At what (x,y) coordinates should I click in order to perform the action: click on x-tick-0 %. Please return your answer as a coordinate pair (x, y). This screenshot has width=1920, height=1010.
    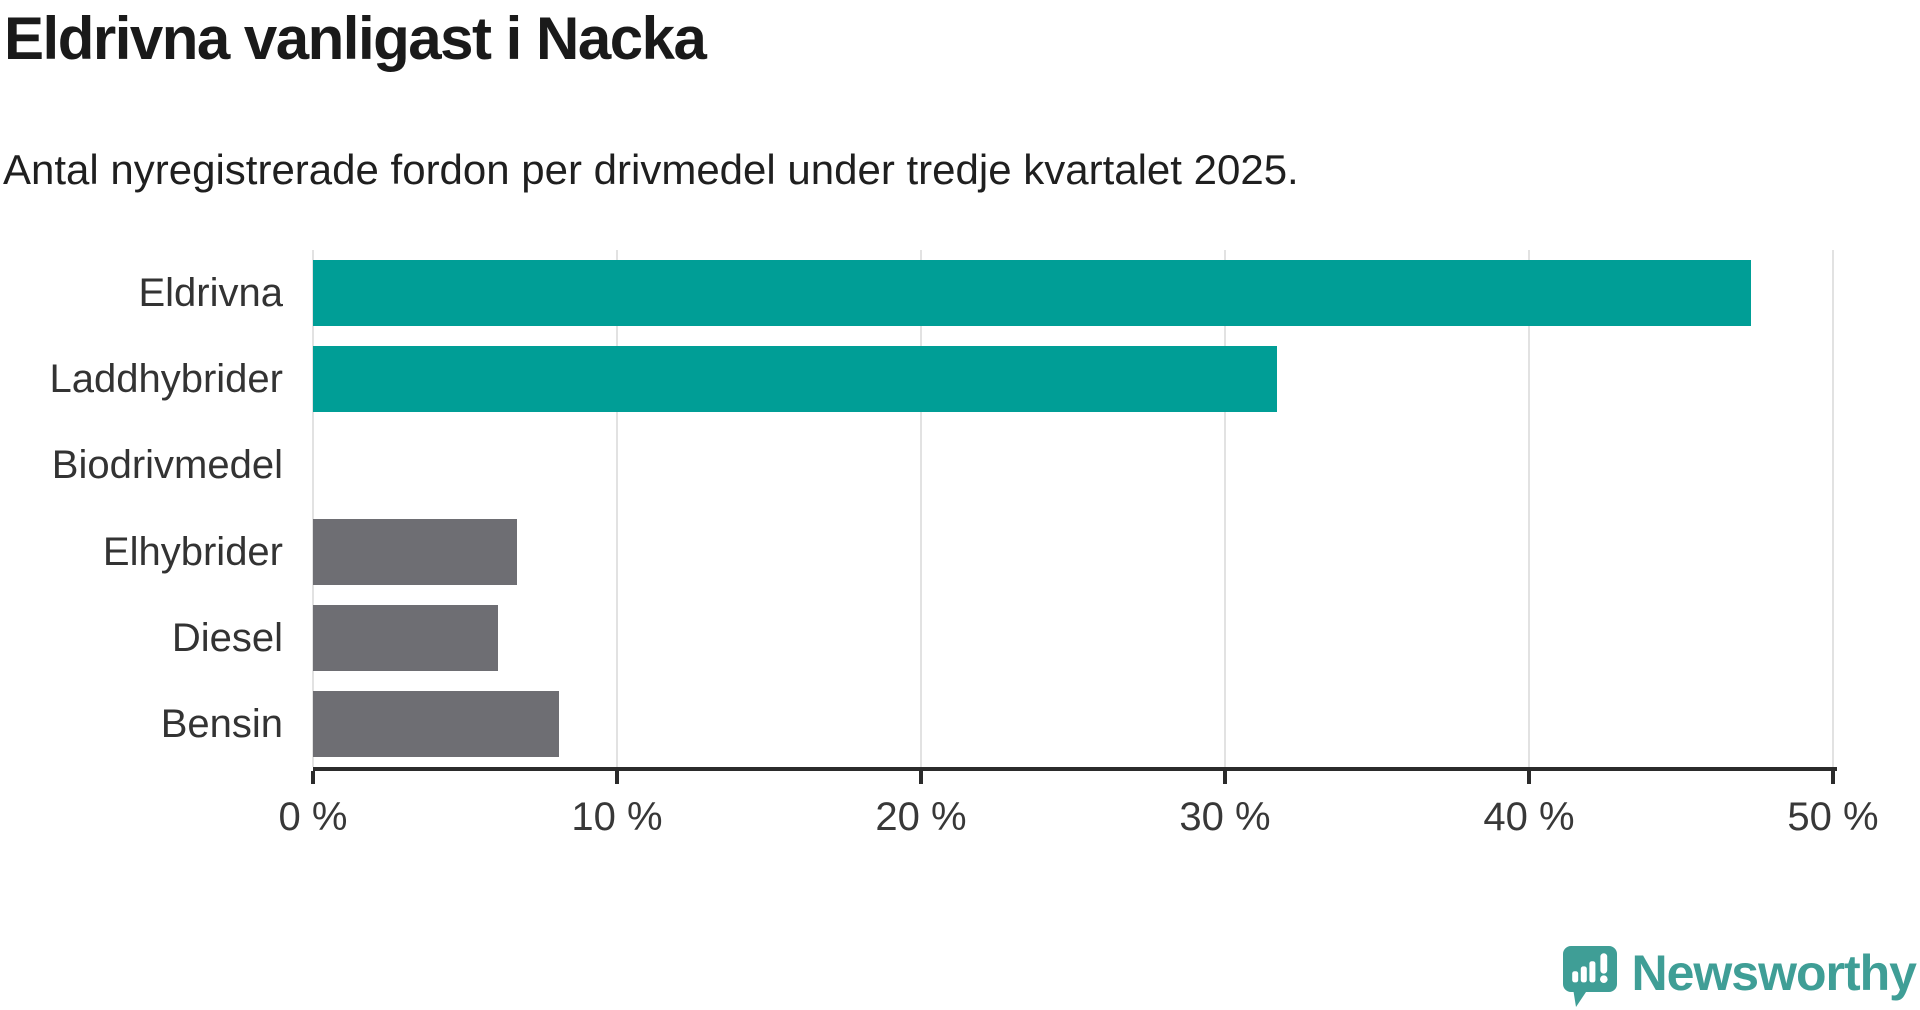
    Looking at the image, I should click on (313, 777).